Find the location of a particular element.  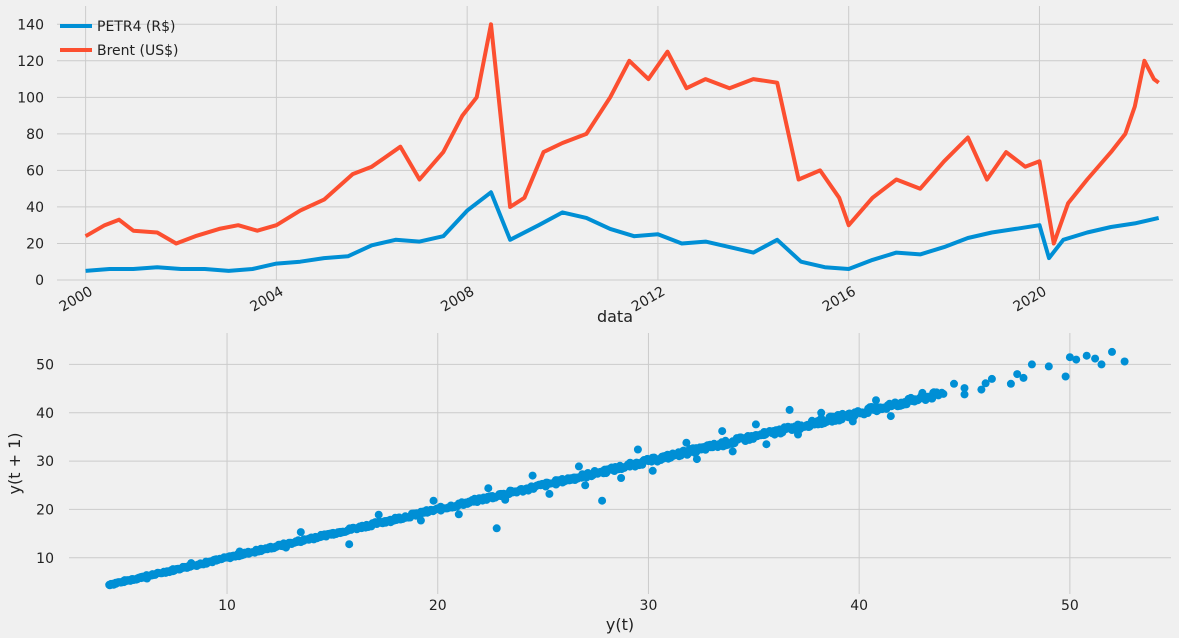

x-tick-label: 2000 is located at coordinates (76, 300).